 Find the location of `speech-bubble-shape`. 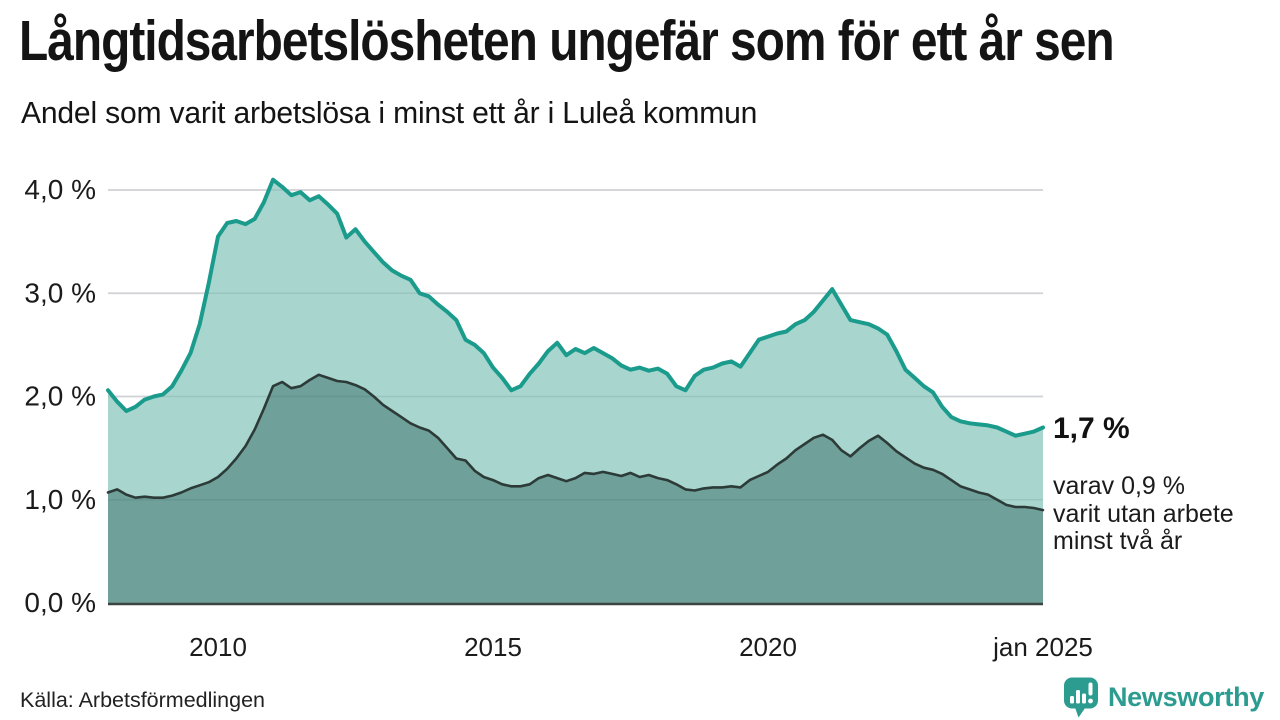

speech-bubble-shape is located at coordinates (1080, 697).